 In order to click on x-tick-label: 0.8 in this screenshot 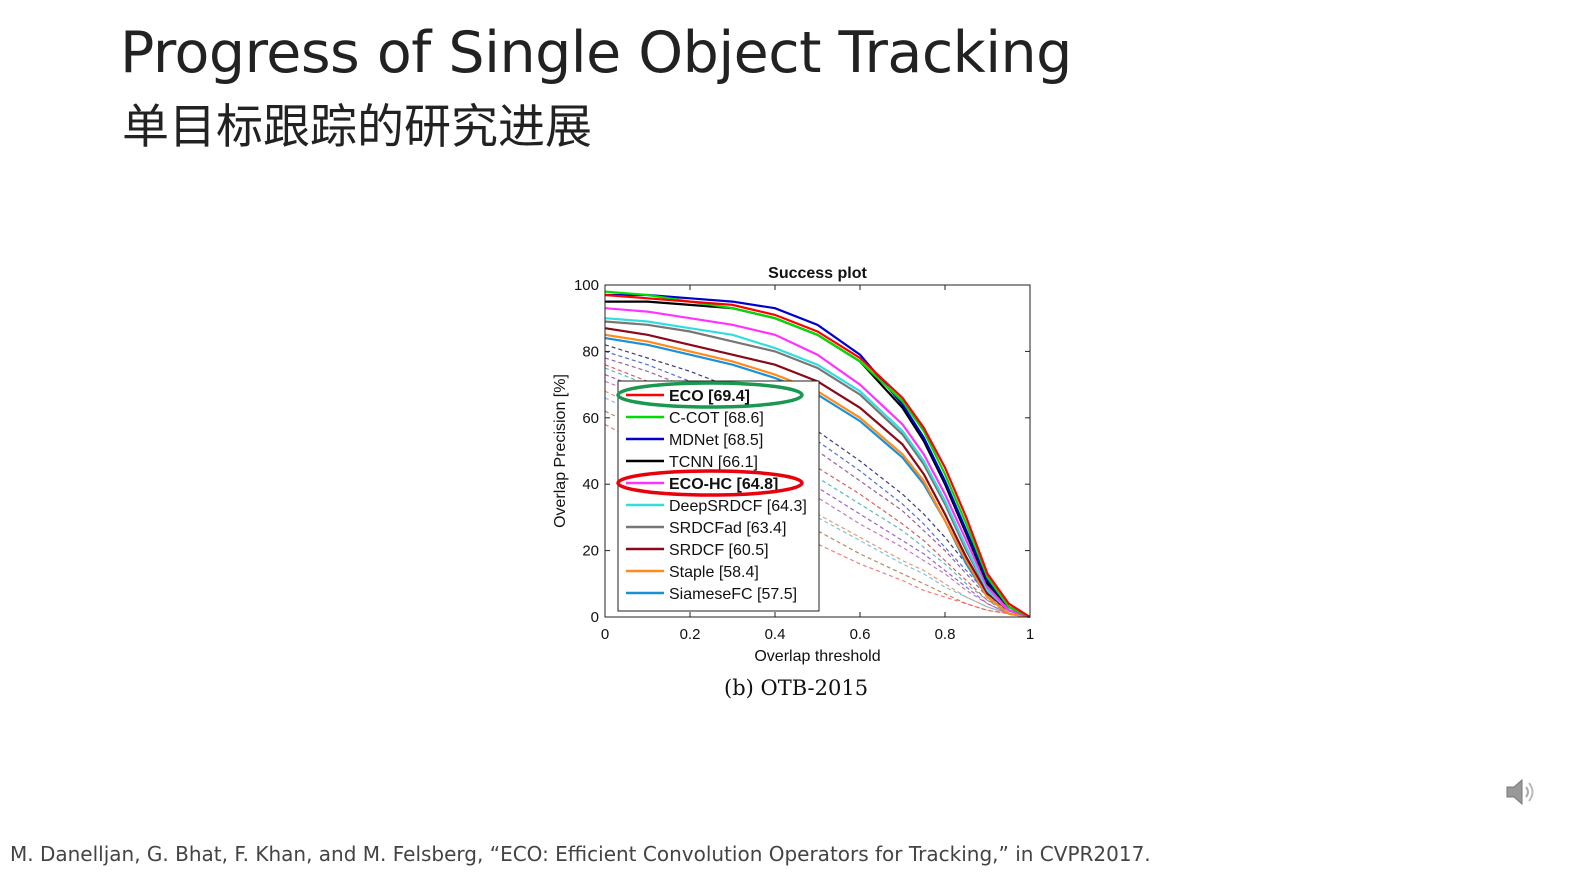, I will do `click(945, 634)`.